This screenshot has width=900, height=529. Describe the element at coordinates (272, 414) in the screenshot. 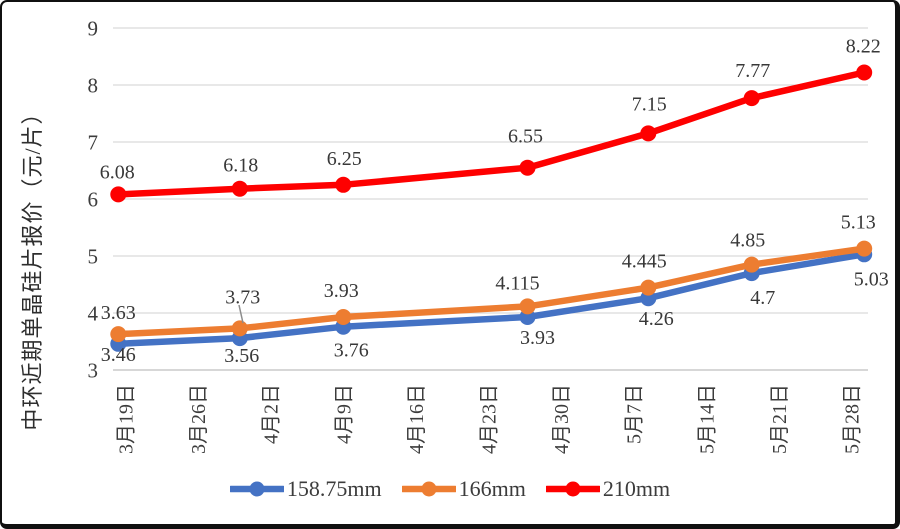

I see `x-tick-label: 4月2日` at that location.